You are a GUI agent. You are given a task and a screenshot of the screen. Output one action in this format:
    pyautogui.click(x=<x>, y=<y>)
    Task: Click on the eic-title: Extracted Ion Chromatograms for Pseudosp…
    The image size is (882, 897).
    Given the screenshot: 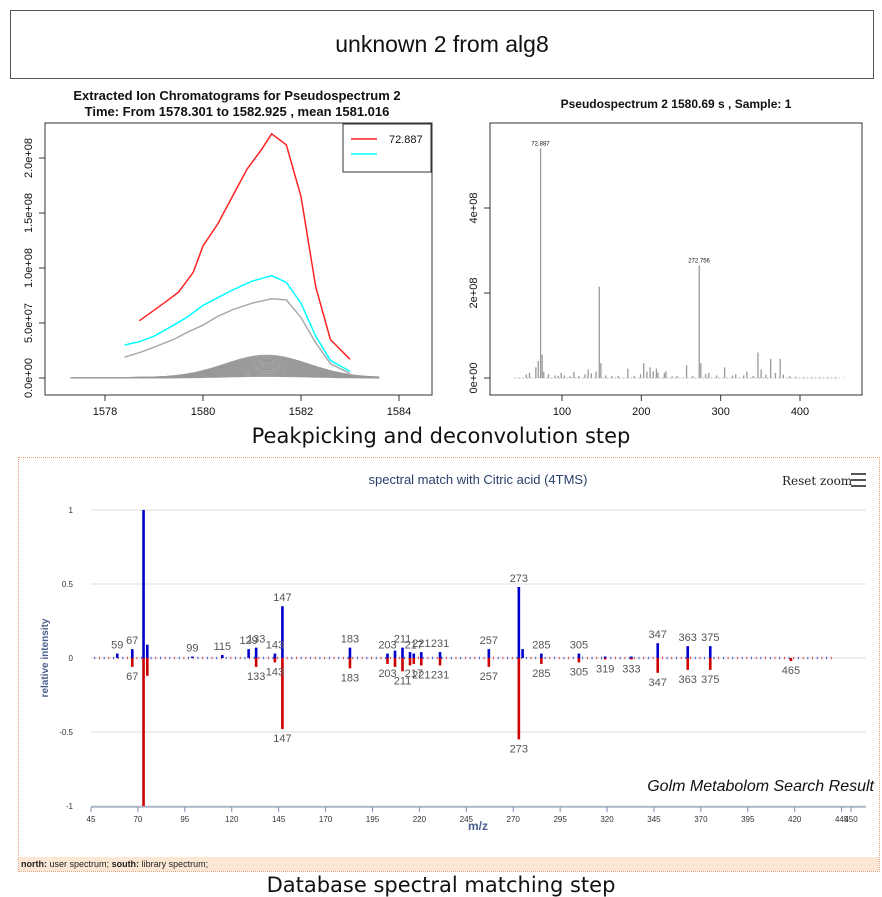 What is the action you would take?
    pyautogui.click(x=236, y=95)
    